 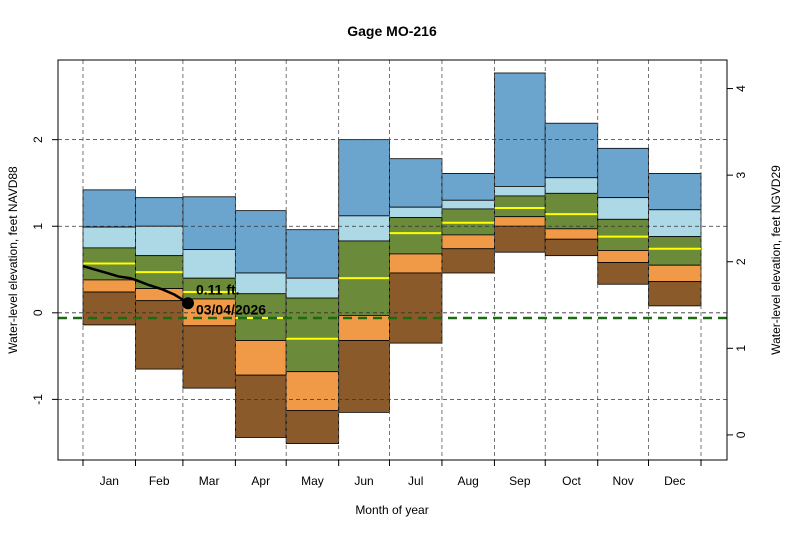 I want to click on band-max-p90-apr, so click(x=260, y=242).